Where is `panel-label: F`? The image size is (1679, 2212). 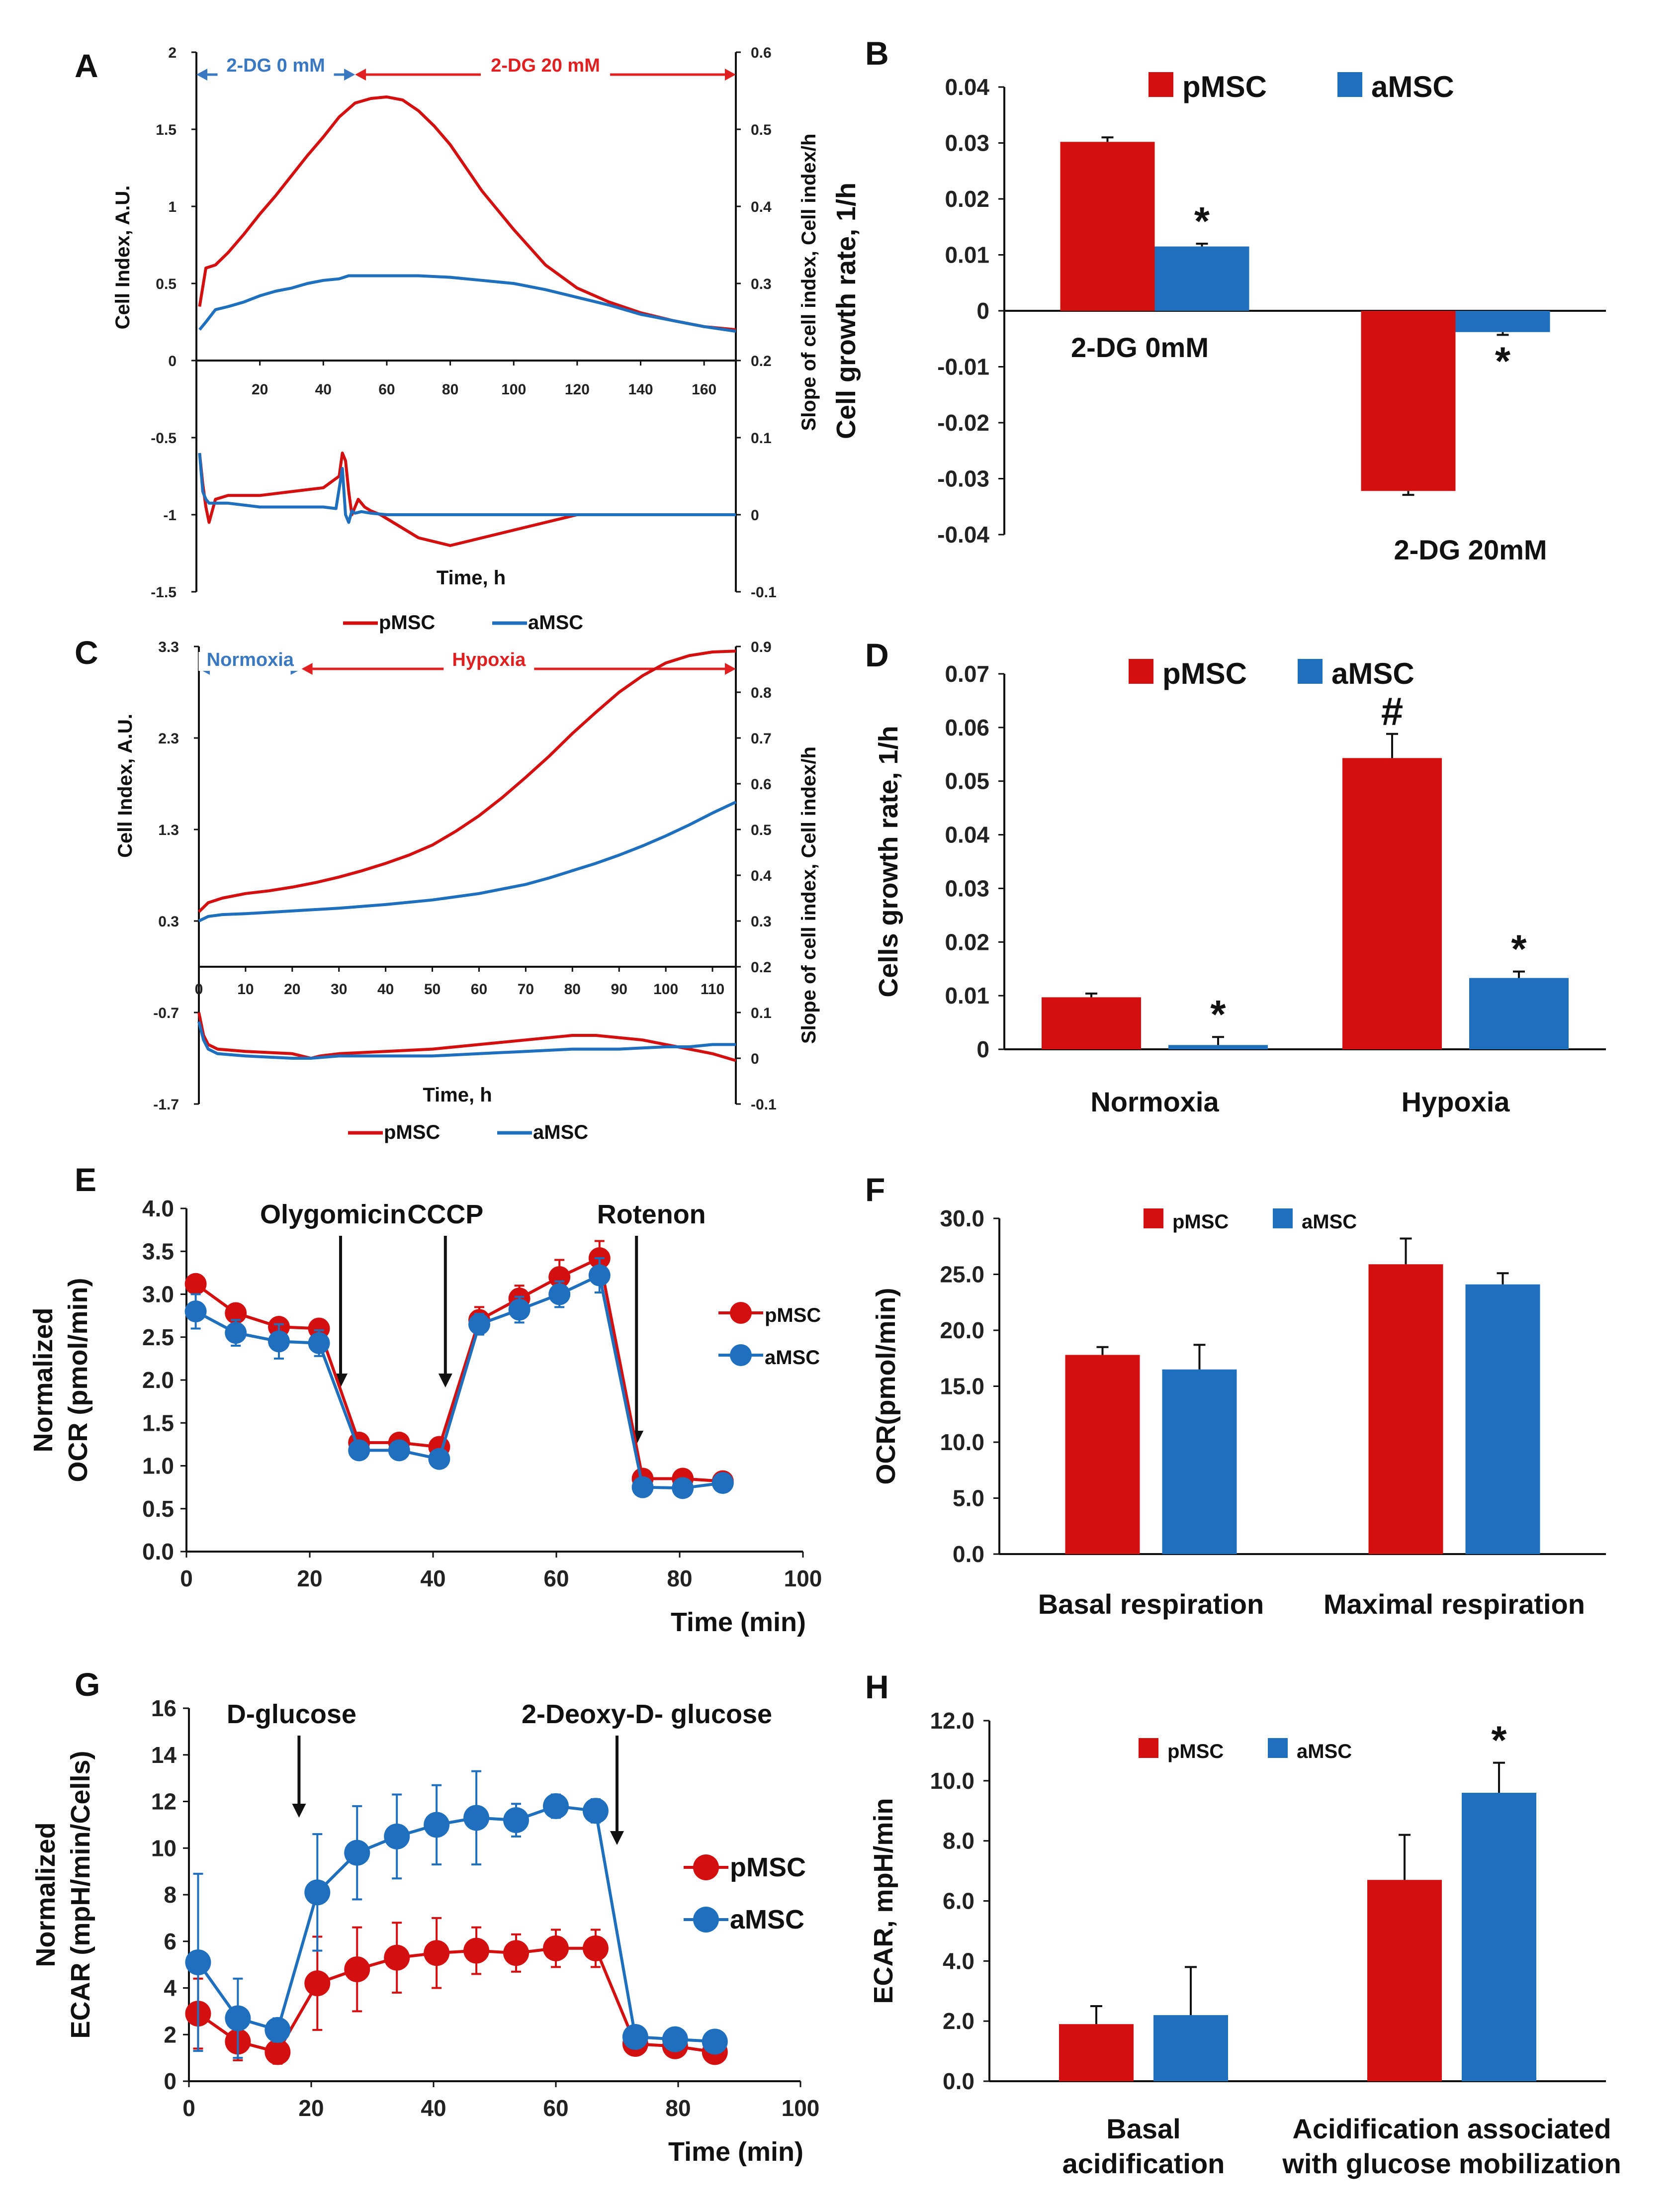
panel-label: F is located at coordinates (875, 1189).